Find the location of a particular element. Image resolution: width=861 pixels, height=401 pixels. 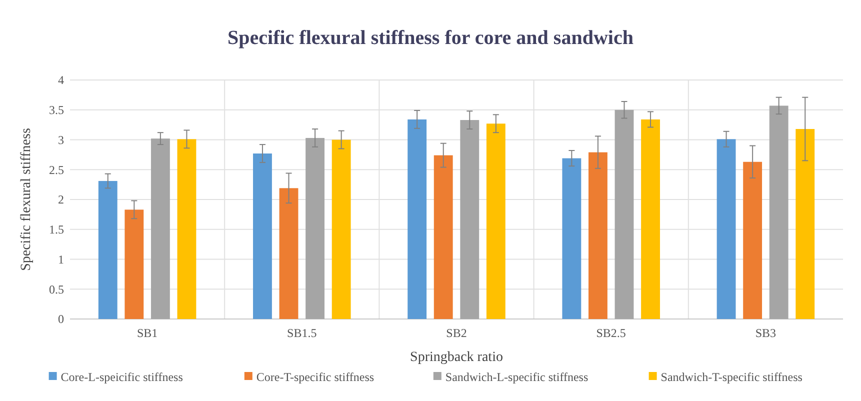

legend-label: Sandwich-T-specific stiffness is located at coordinates (731, 377).